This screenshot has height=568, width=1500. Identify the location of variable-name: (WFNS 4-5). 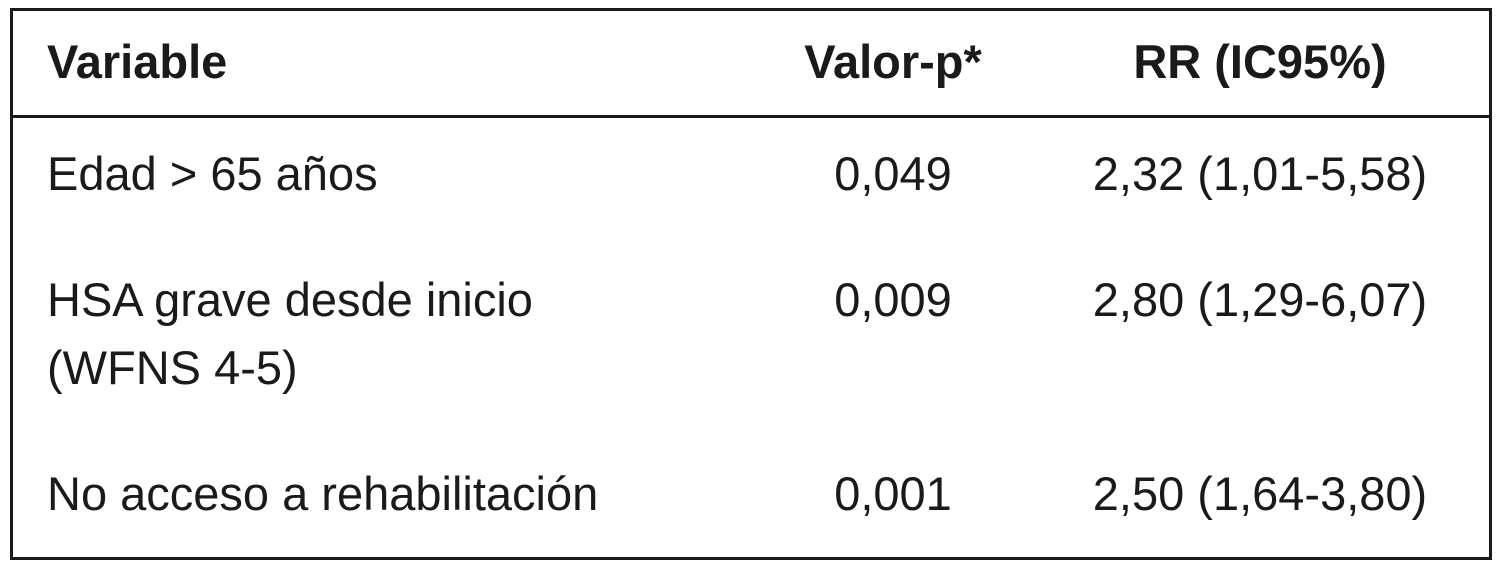
(172, 367).